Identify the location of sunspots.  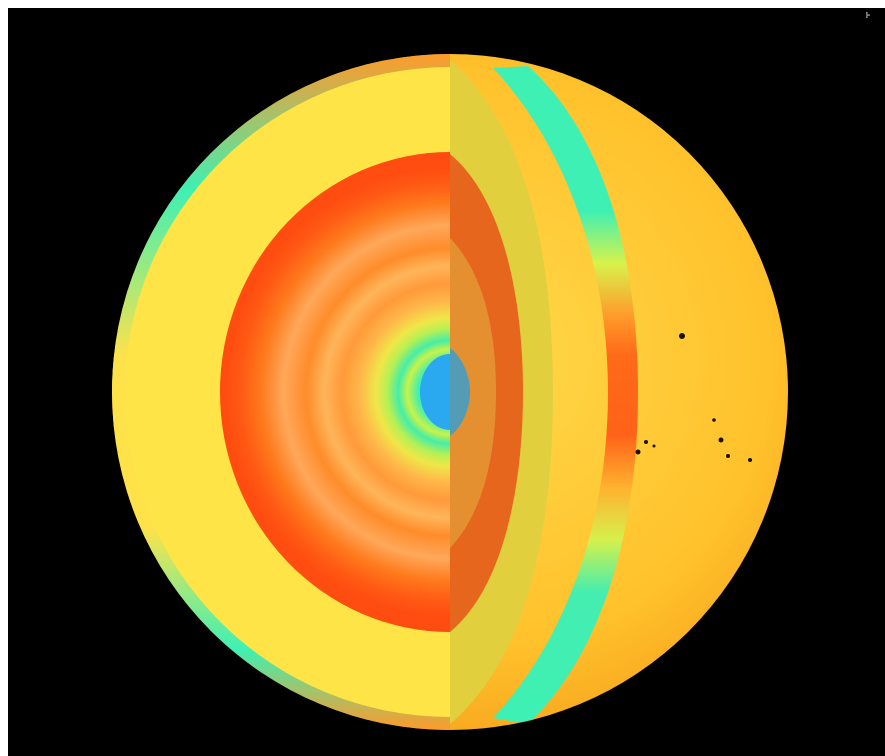
(693, 397).